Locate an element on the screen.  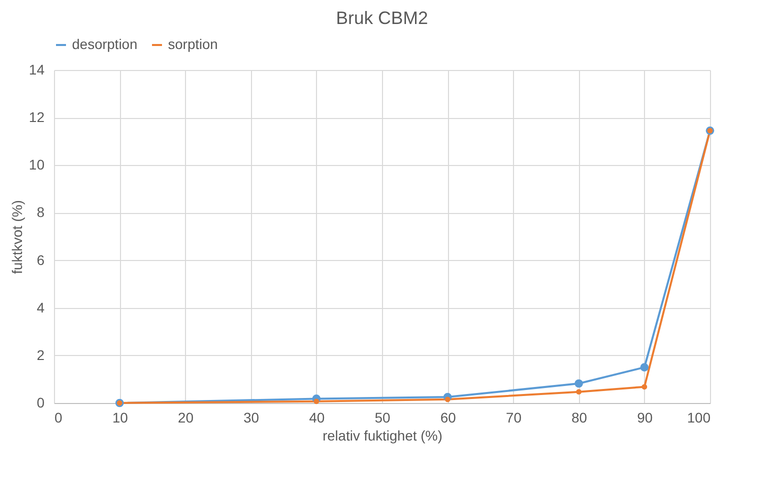
x-tick-label: 20 is located at coordinates (186, 418).